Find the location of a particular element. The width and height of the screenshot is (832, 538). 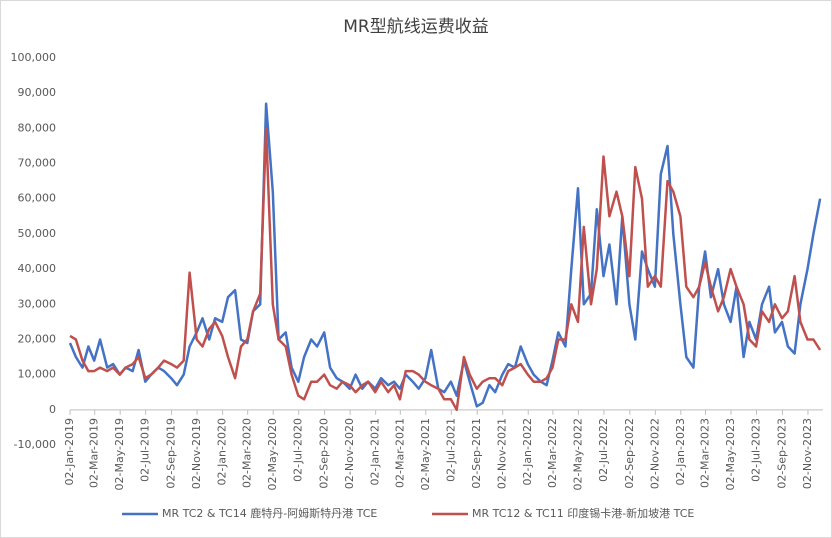

x-tick-label: 02-Sep-2019 is located at coordinates (171, 453).